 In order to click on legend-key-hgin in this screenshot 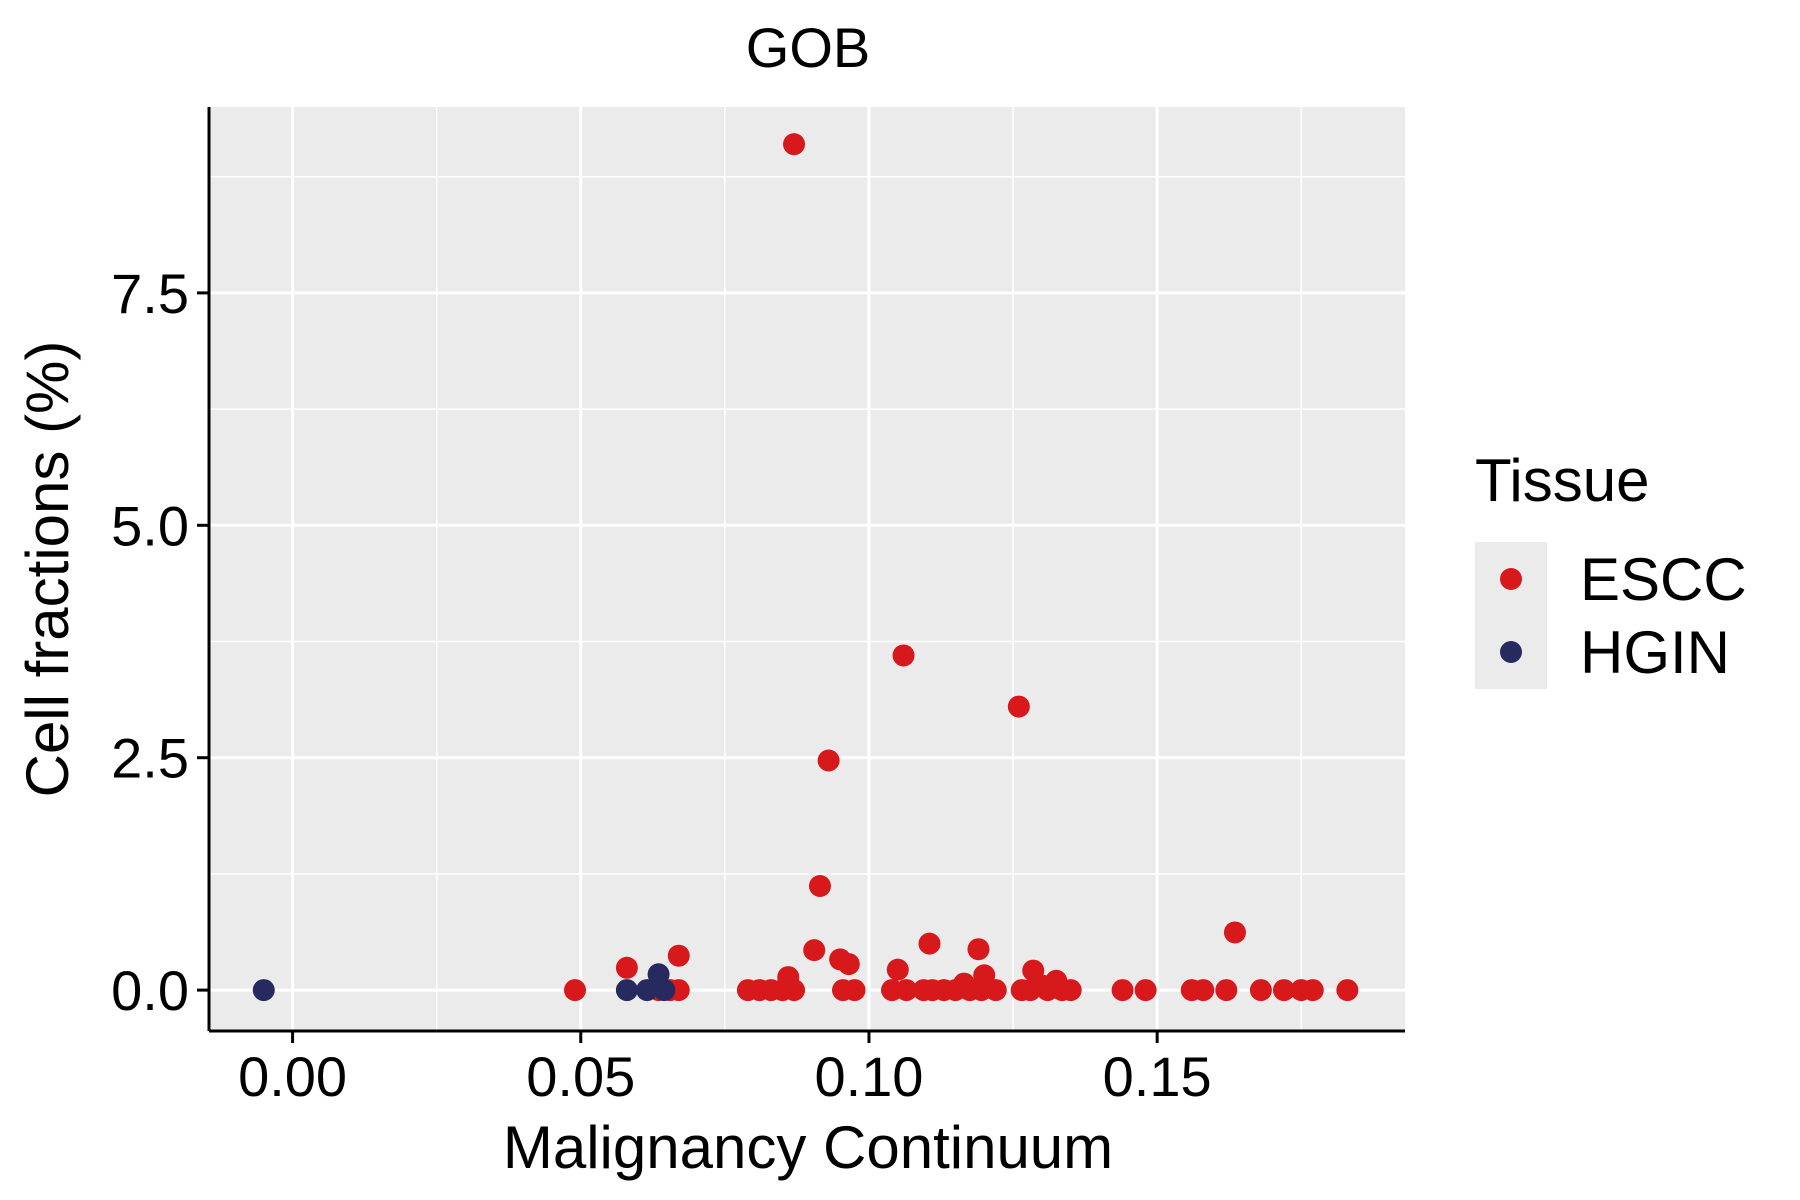, I will do `click(1511, 652)`.